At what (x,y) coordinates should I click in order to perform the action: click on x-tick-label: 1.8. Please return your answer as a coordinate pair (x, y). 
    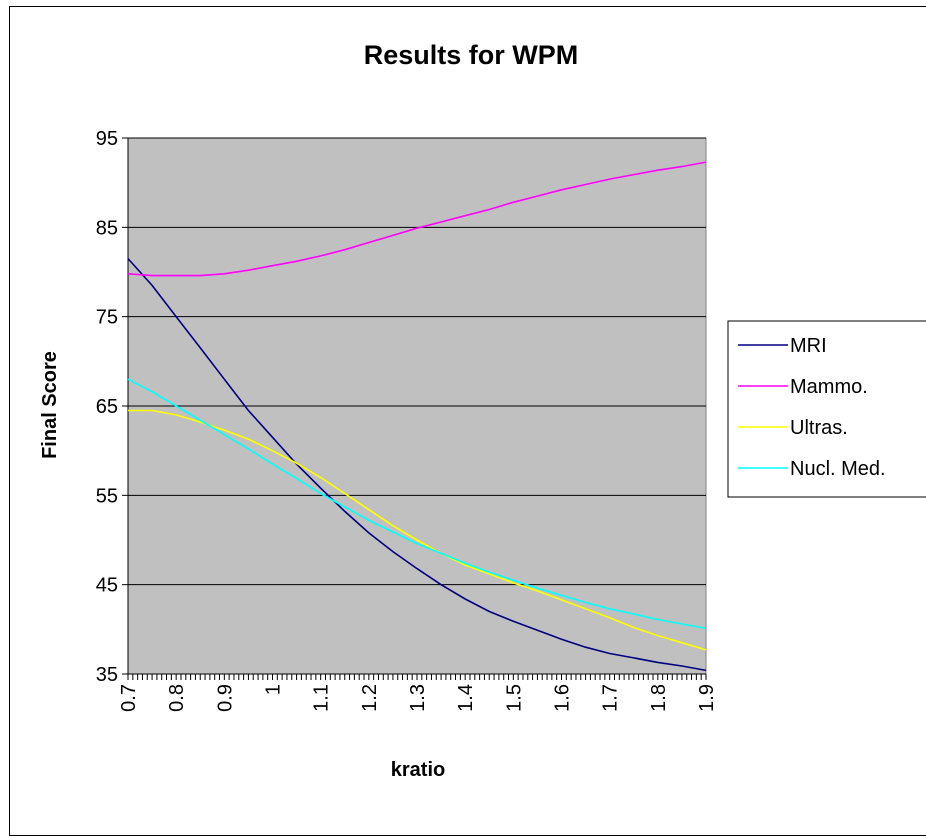
    Looking at the image, I should click on (659, 698).